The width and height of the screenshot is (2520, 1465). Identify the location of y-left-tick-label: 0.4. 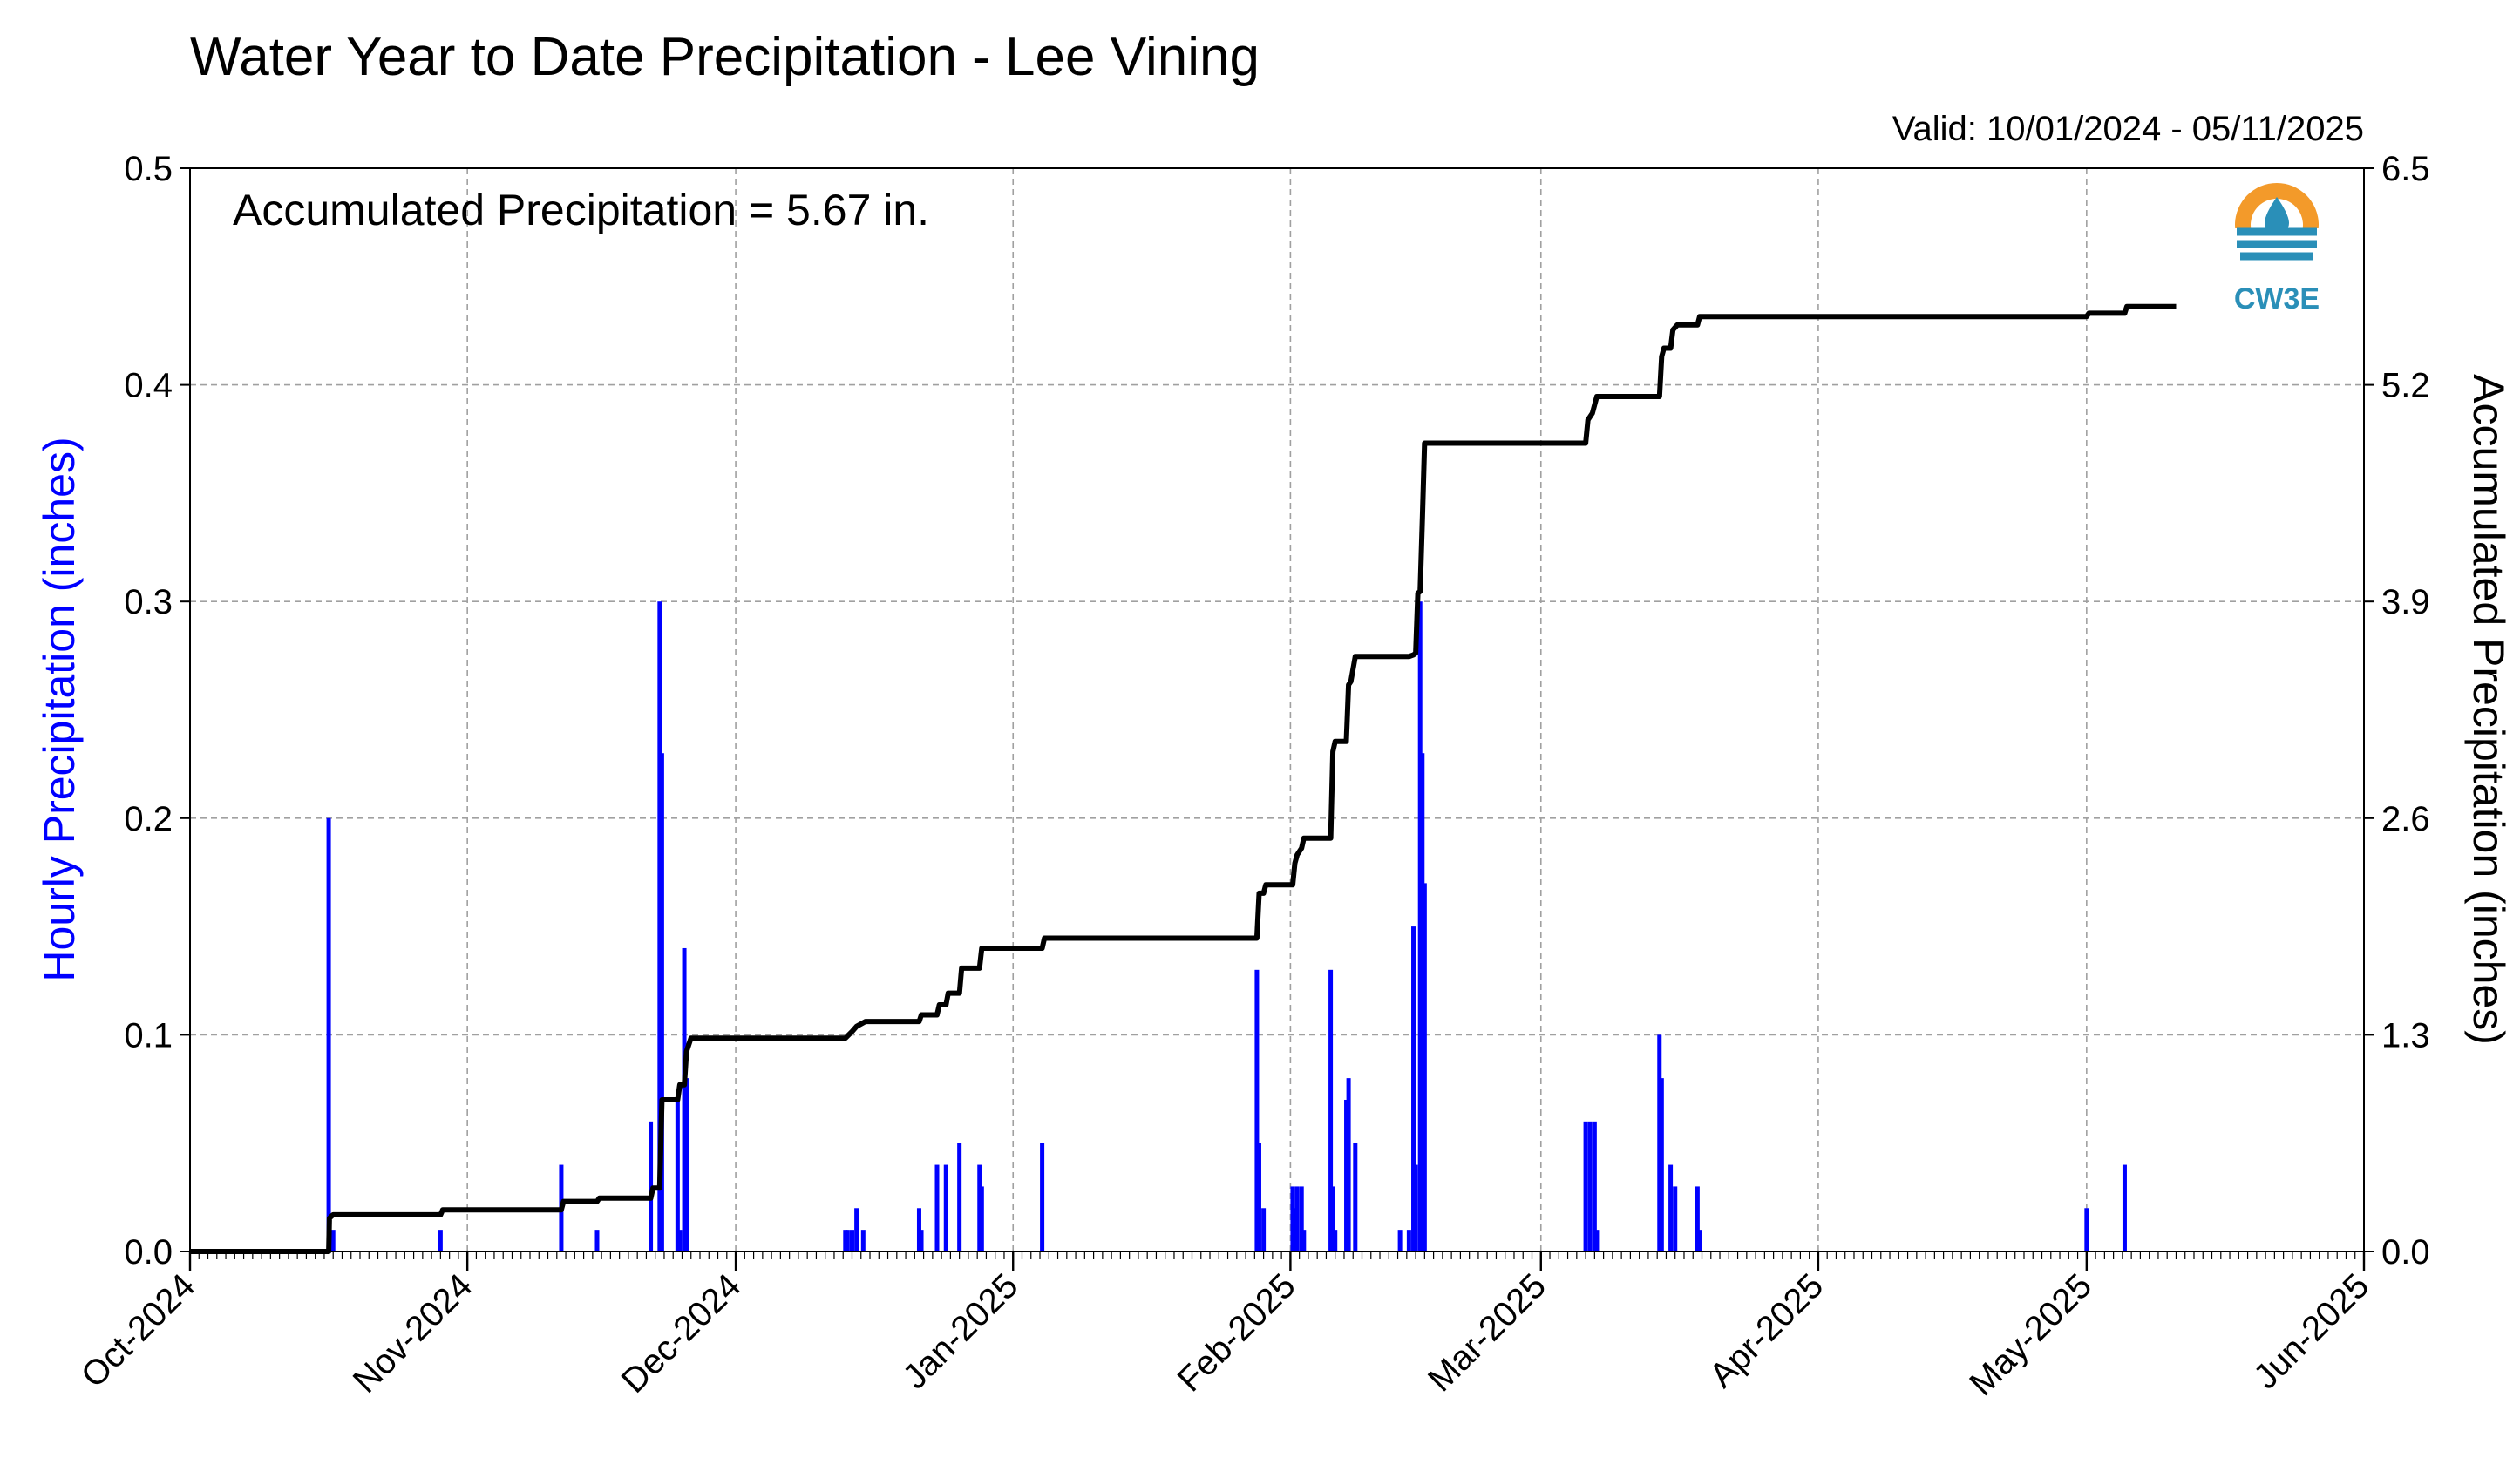
(148, 386).